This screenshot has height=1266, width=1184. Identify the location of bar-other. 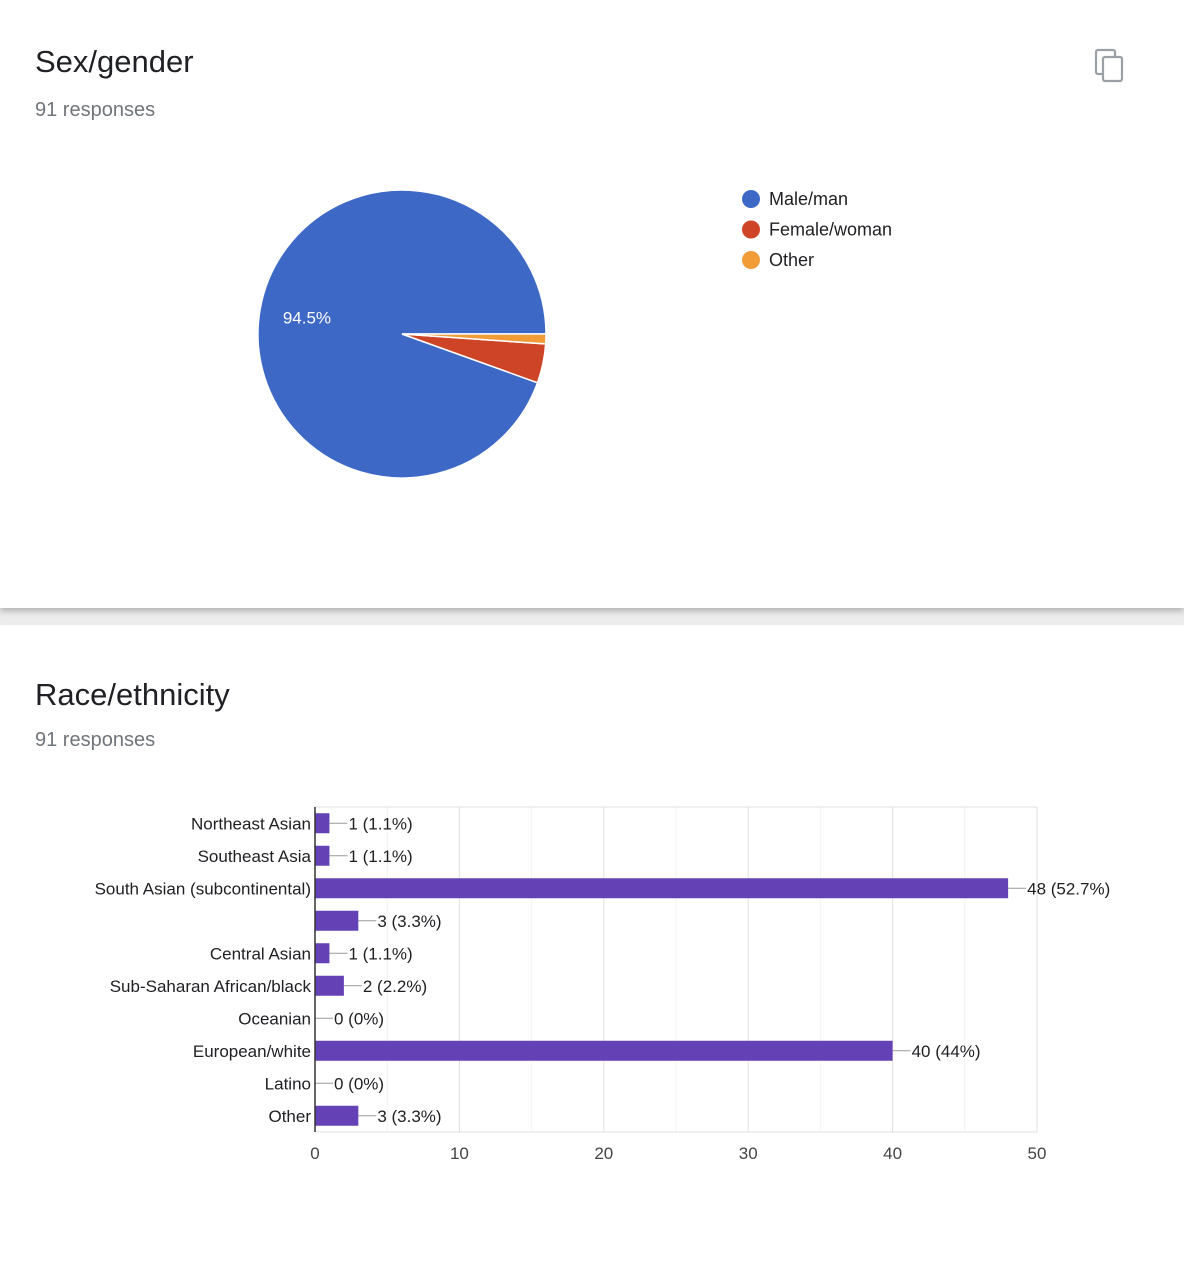
(337, 1115).